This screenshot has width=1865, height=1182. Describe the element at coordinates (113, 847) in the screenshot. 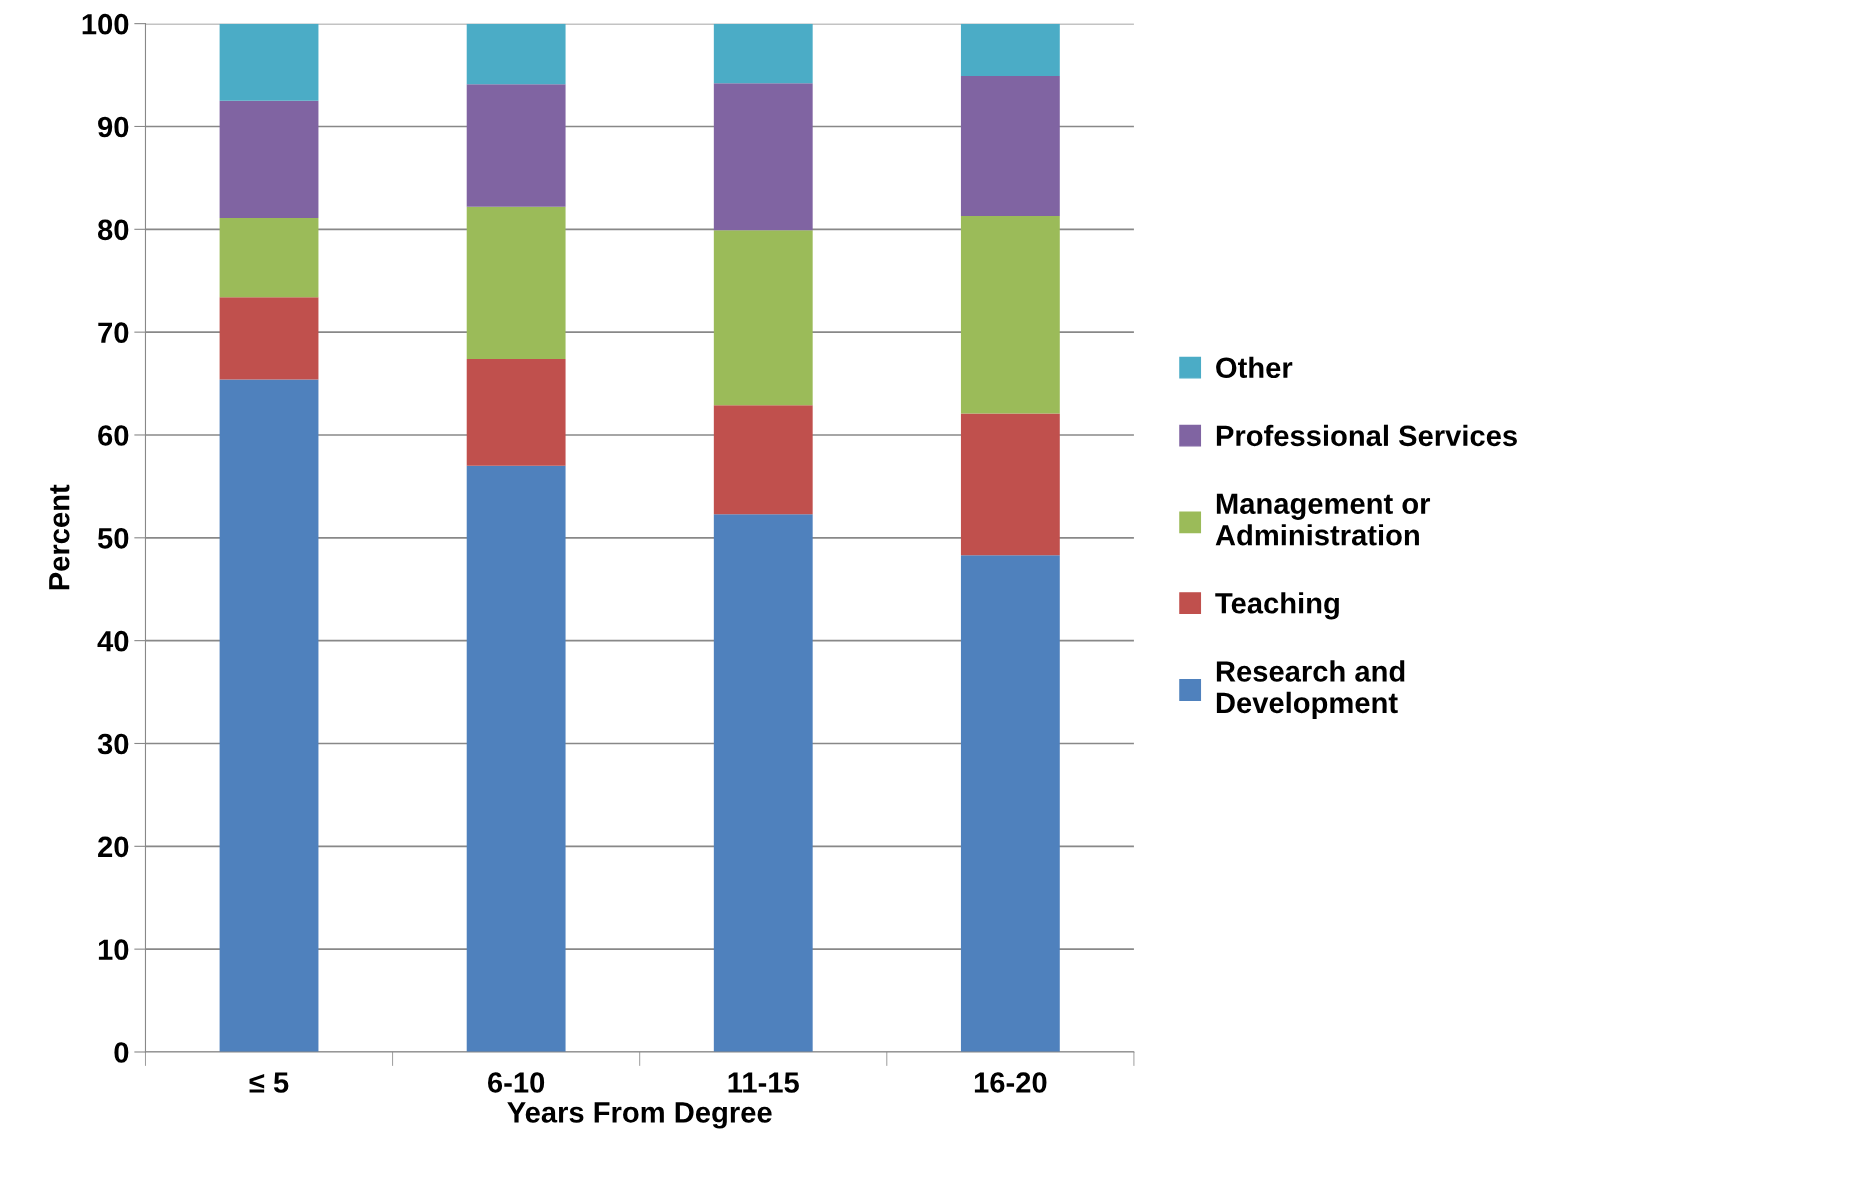

I see `y-tick-label: 20` at that location.